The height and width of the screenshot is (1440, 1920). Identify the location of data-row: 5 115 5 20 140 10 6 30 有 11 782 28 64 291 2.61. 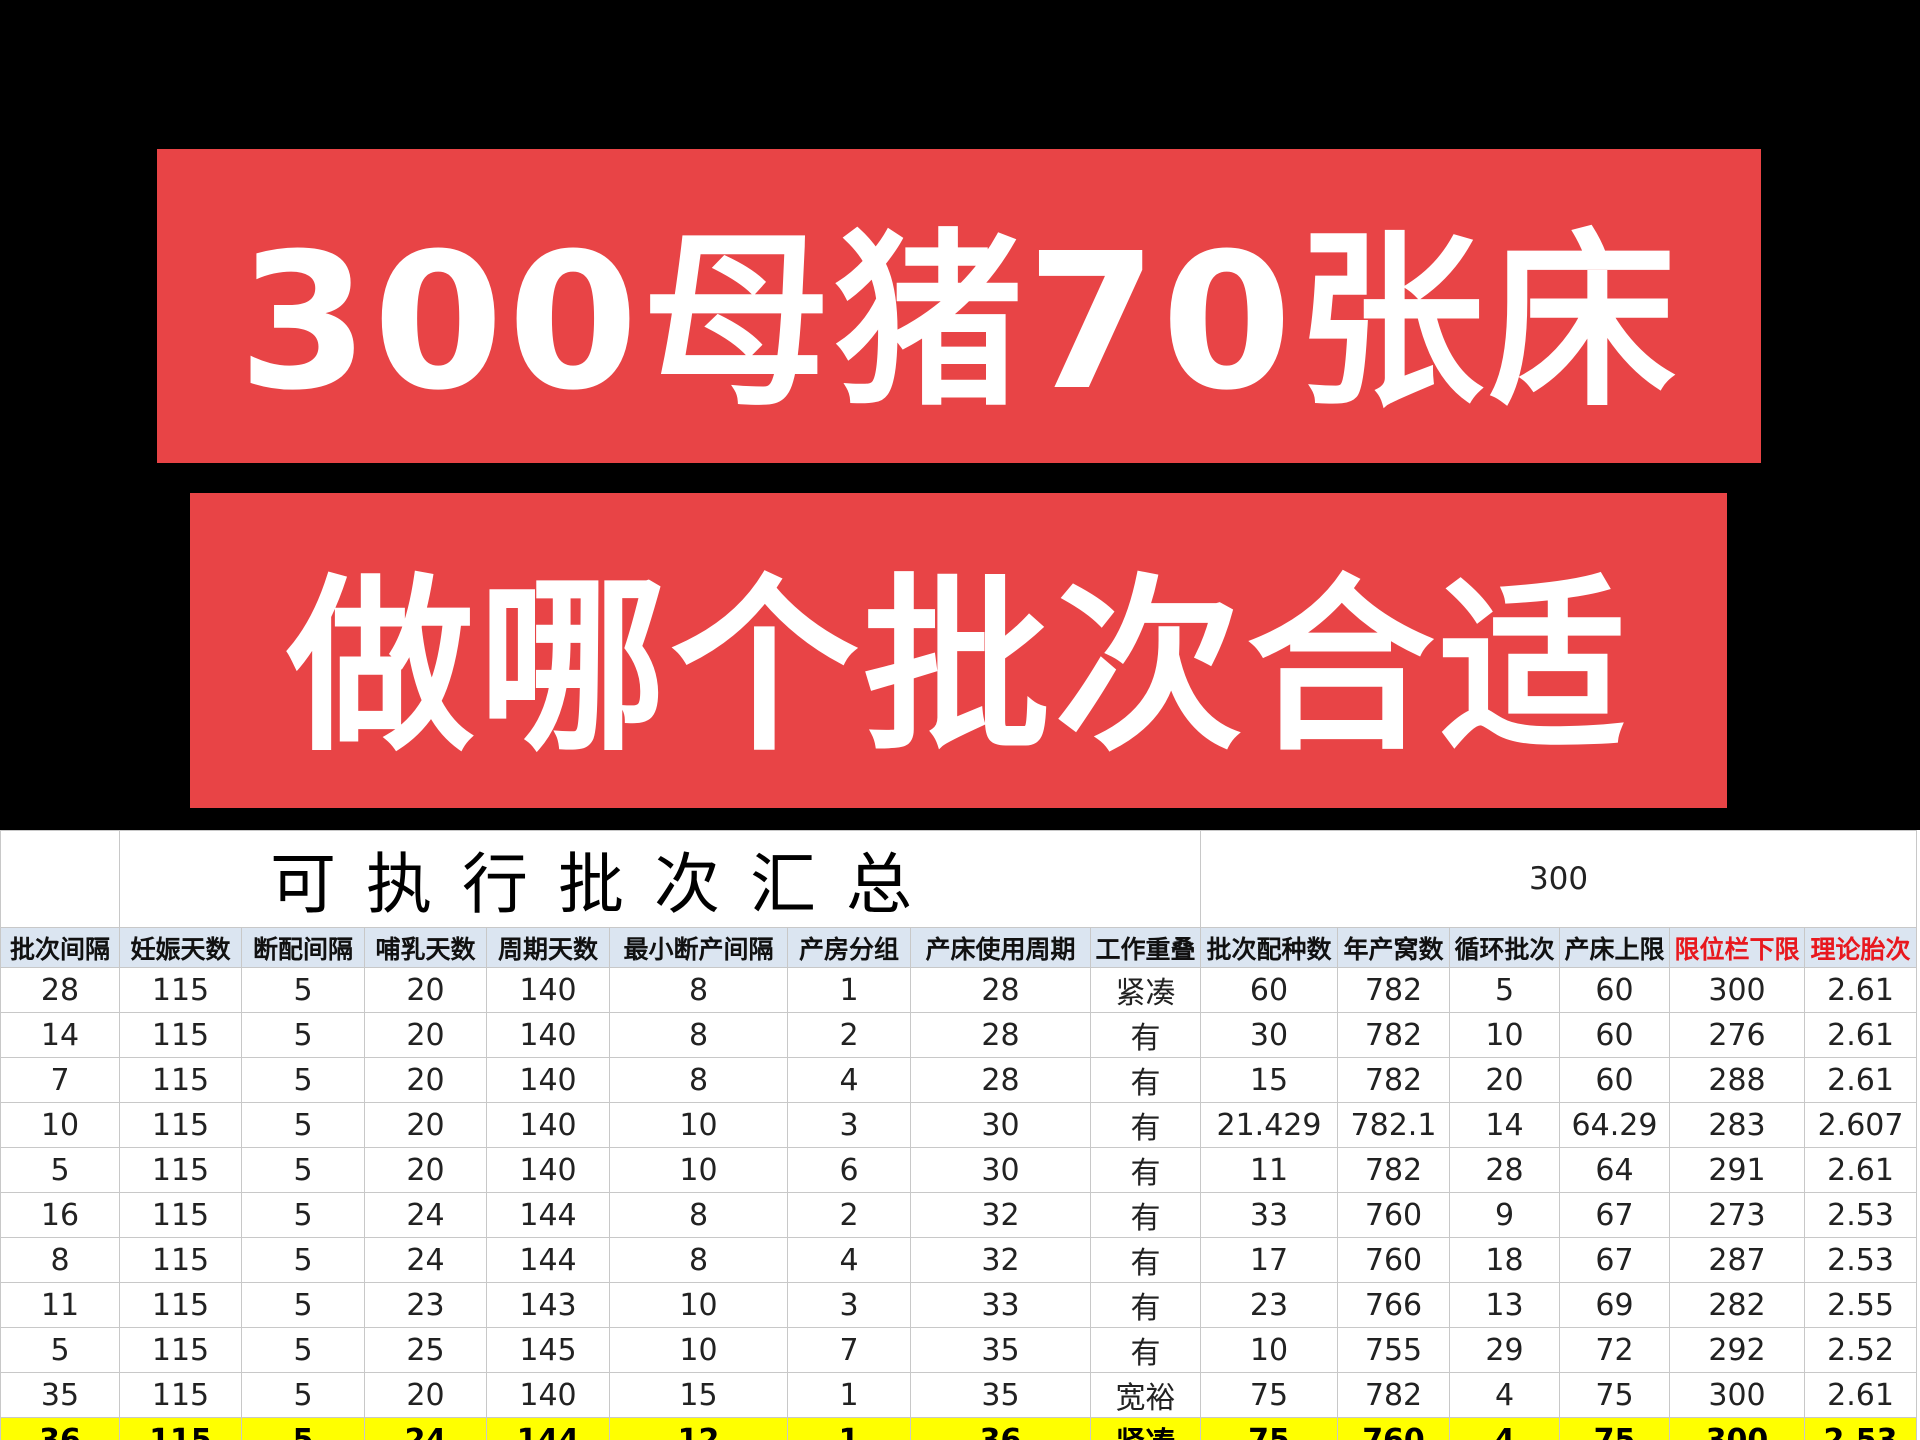
(959, 1170).